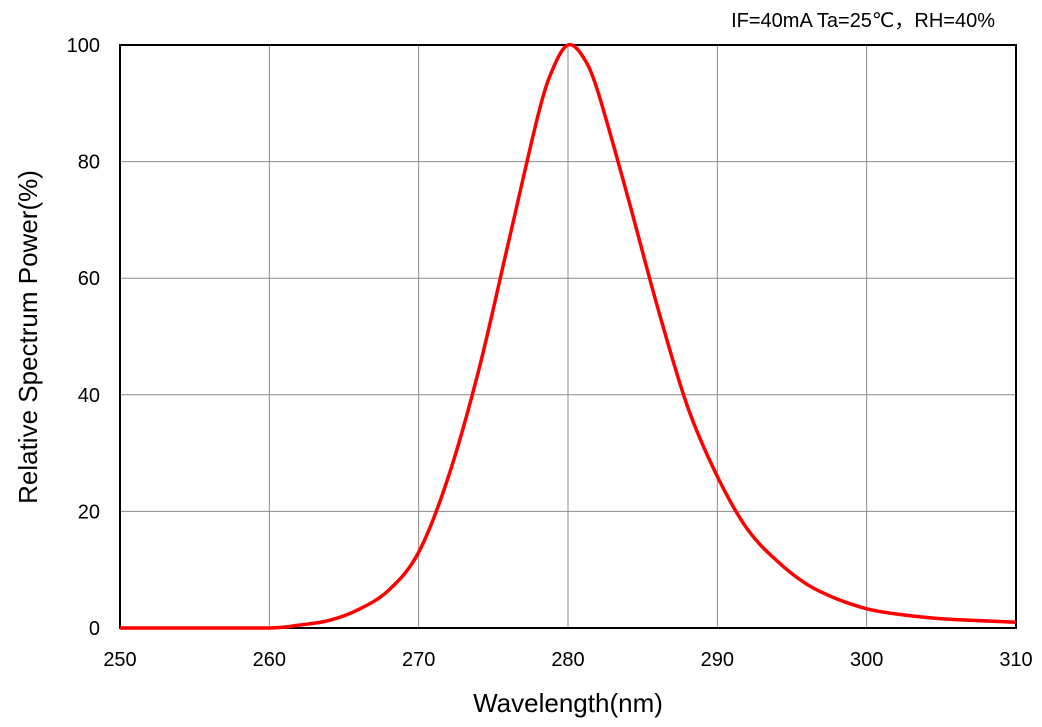 Image resolution: width=1042 pixels, height=727 pixels. Describe the element at coordinates (269, 660) in the screenshot. I see `x-tick-label: 260` at that location.